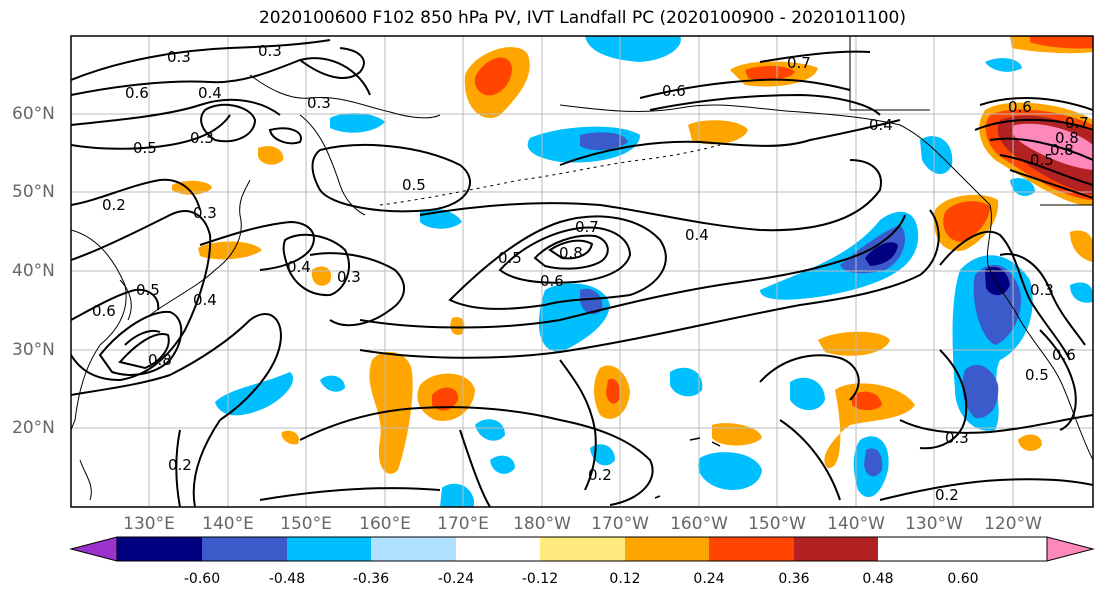 The width and height of the screenshot is (1105, 601). What do you see at coordinates (777, 524) in the screenshot?
I see `lon-label: 150°W` at bounding box center [777, 524].